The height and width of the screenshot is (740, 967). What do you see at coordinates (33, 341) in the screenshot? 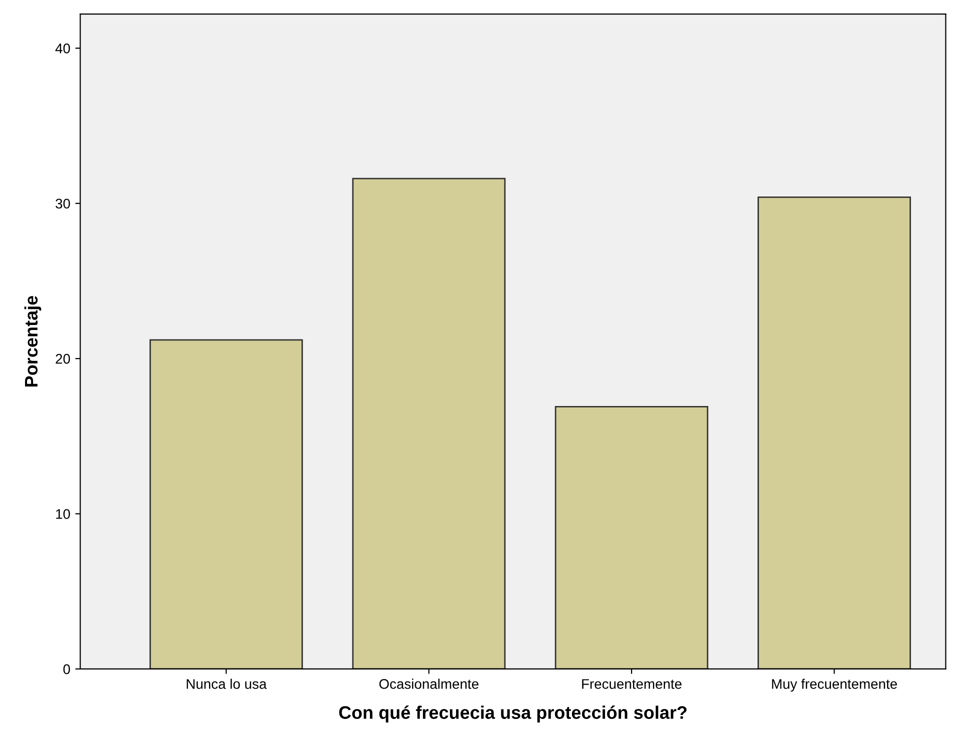
I see `y-axis-title: Porcentaje` at bounding box center [33, 341].